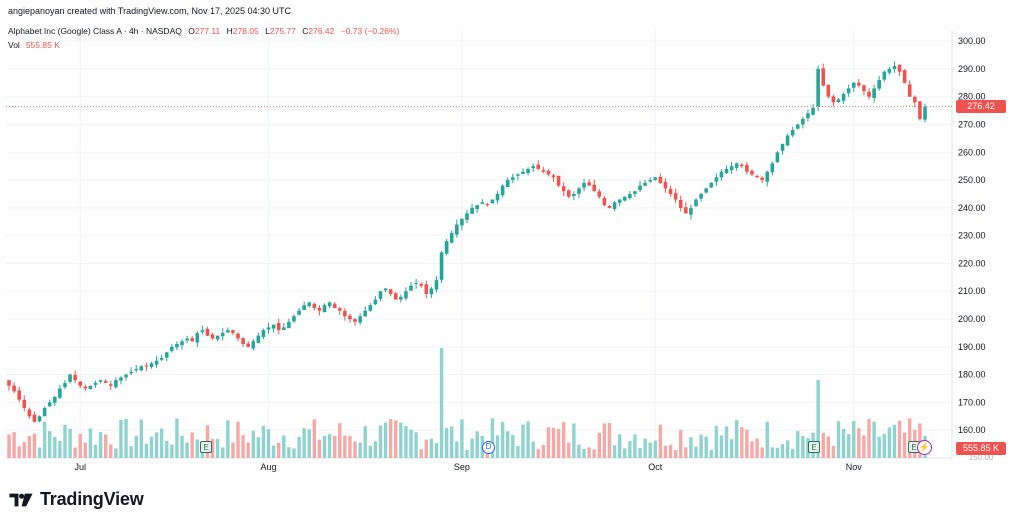  I want to click on brand: TradingView, so click(76, 499).